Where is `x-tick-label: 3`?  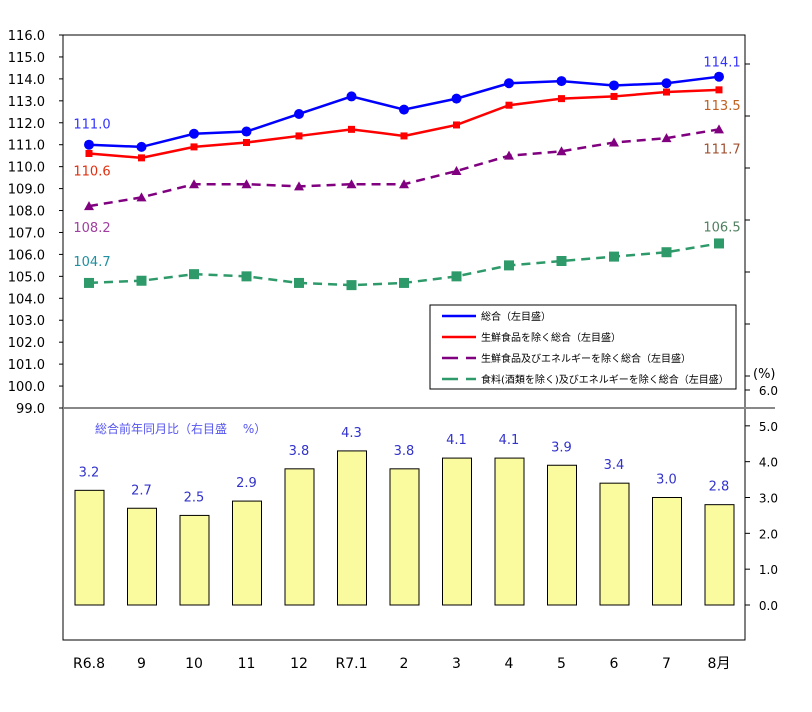 x-tick-label: 3 is located at coordinates (456, 664).